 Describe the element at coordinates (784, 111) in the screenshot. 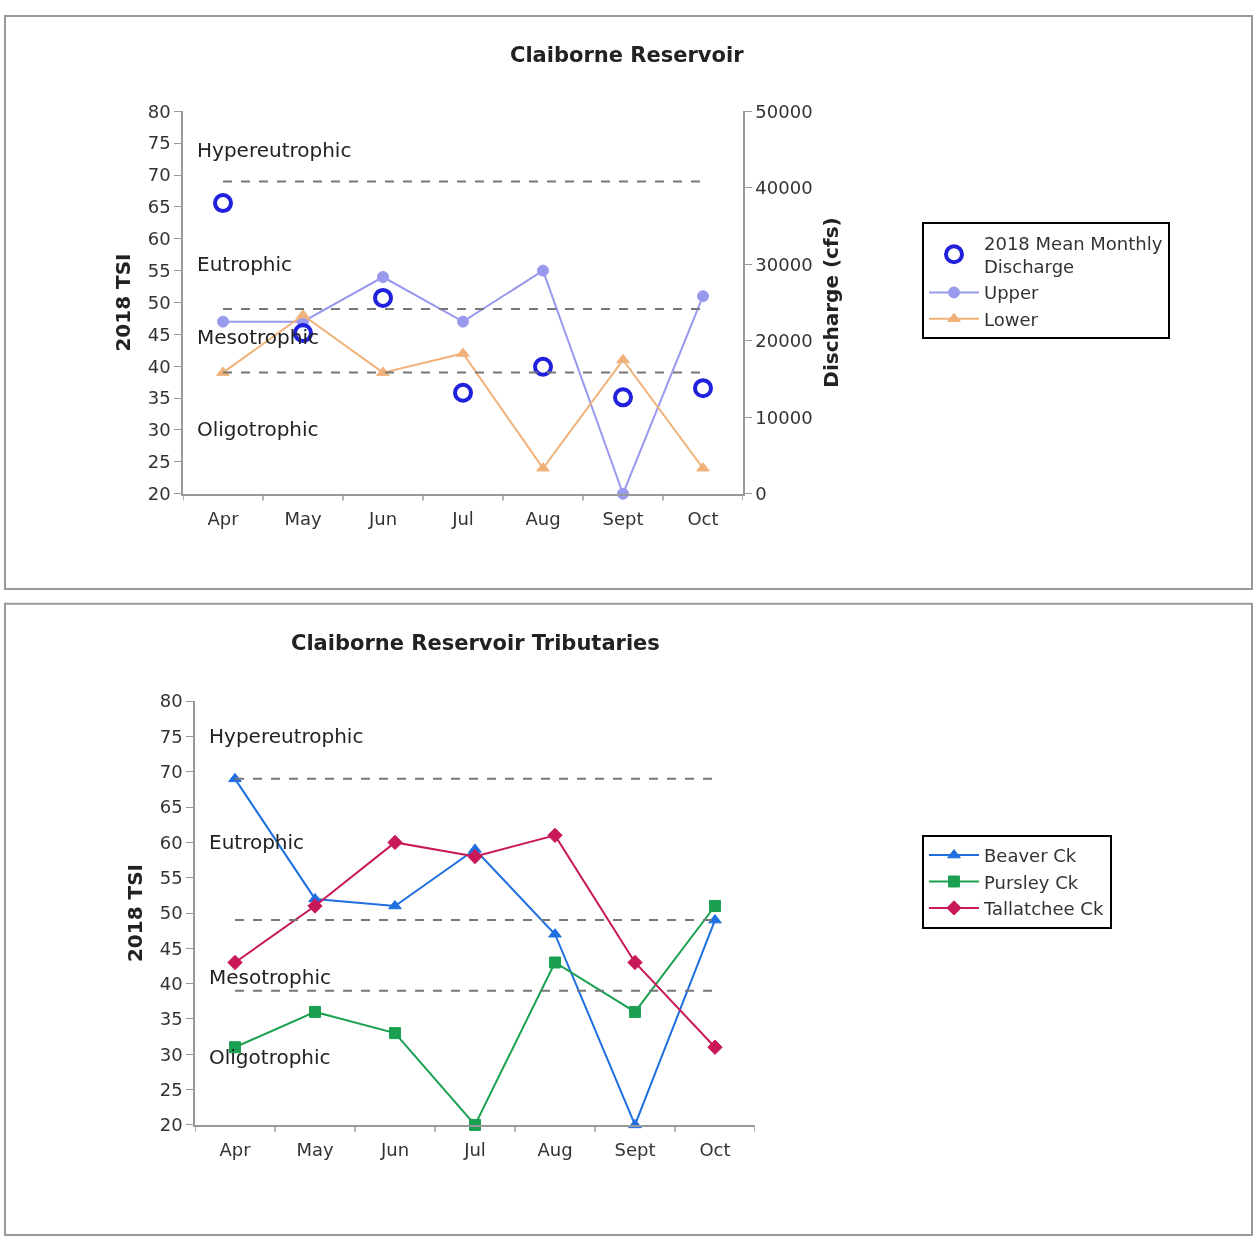

I see `y2-tick-label: 50000` at that location.